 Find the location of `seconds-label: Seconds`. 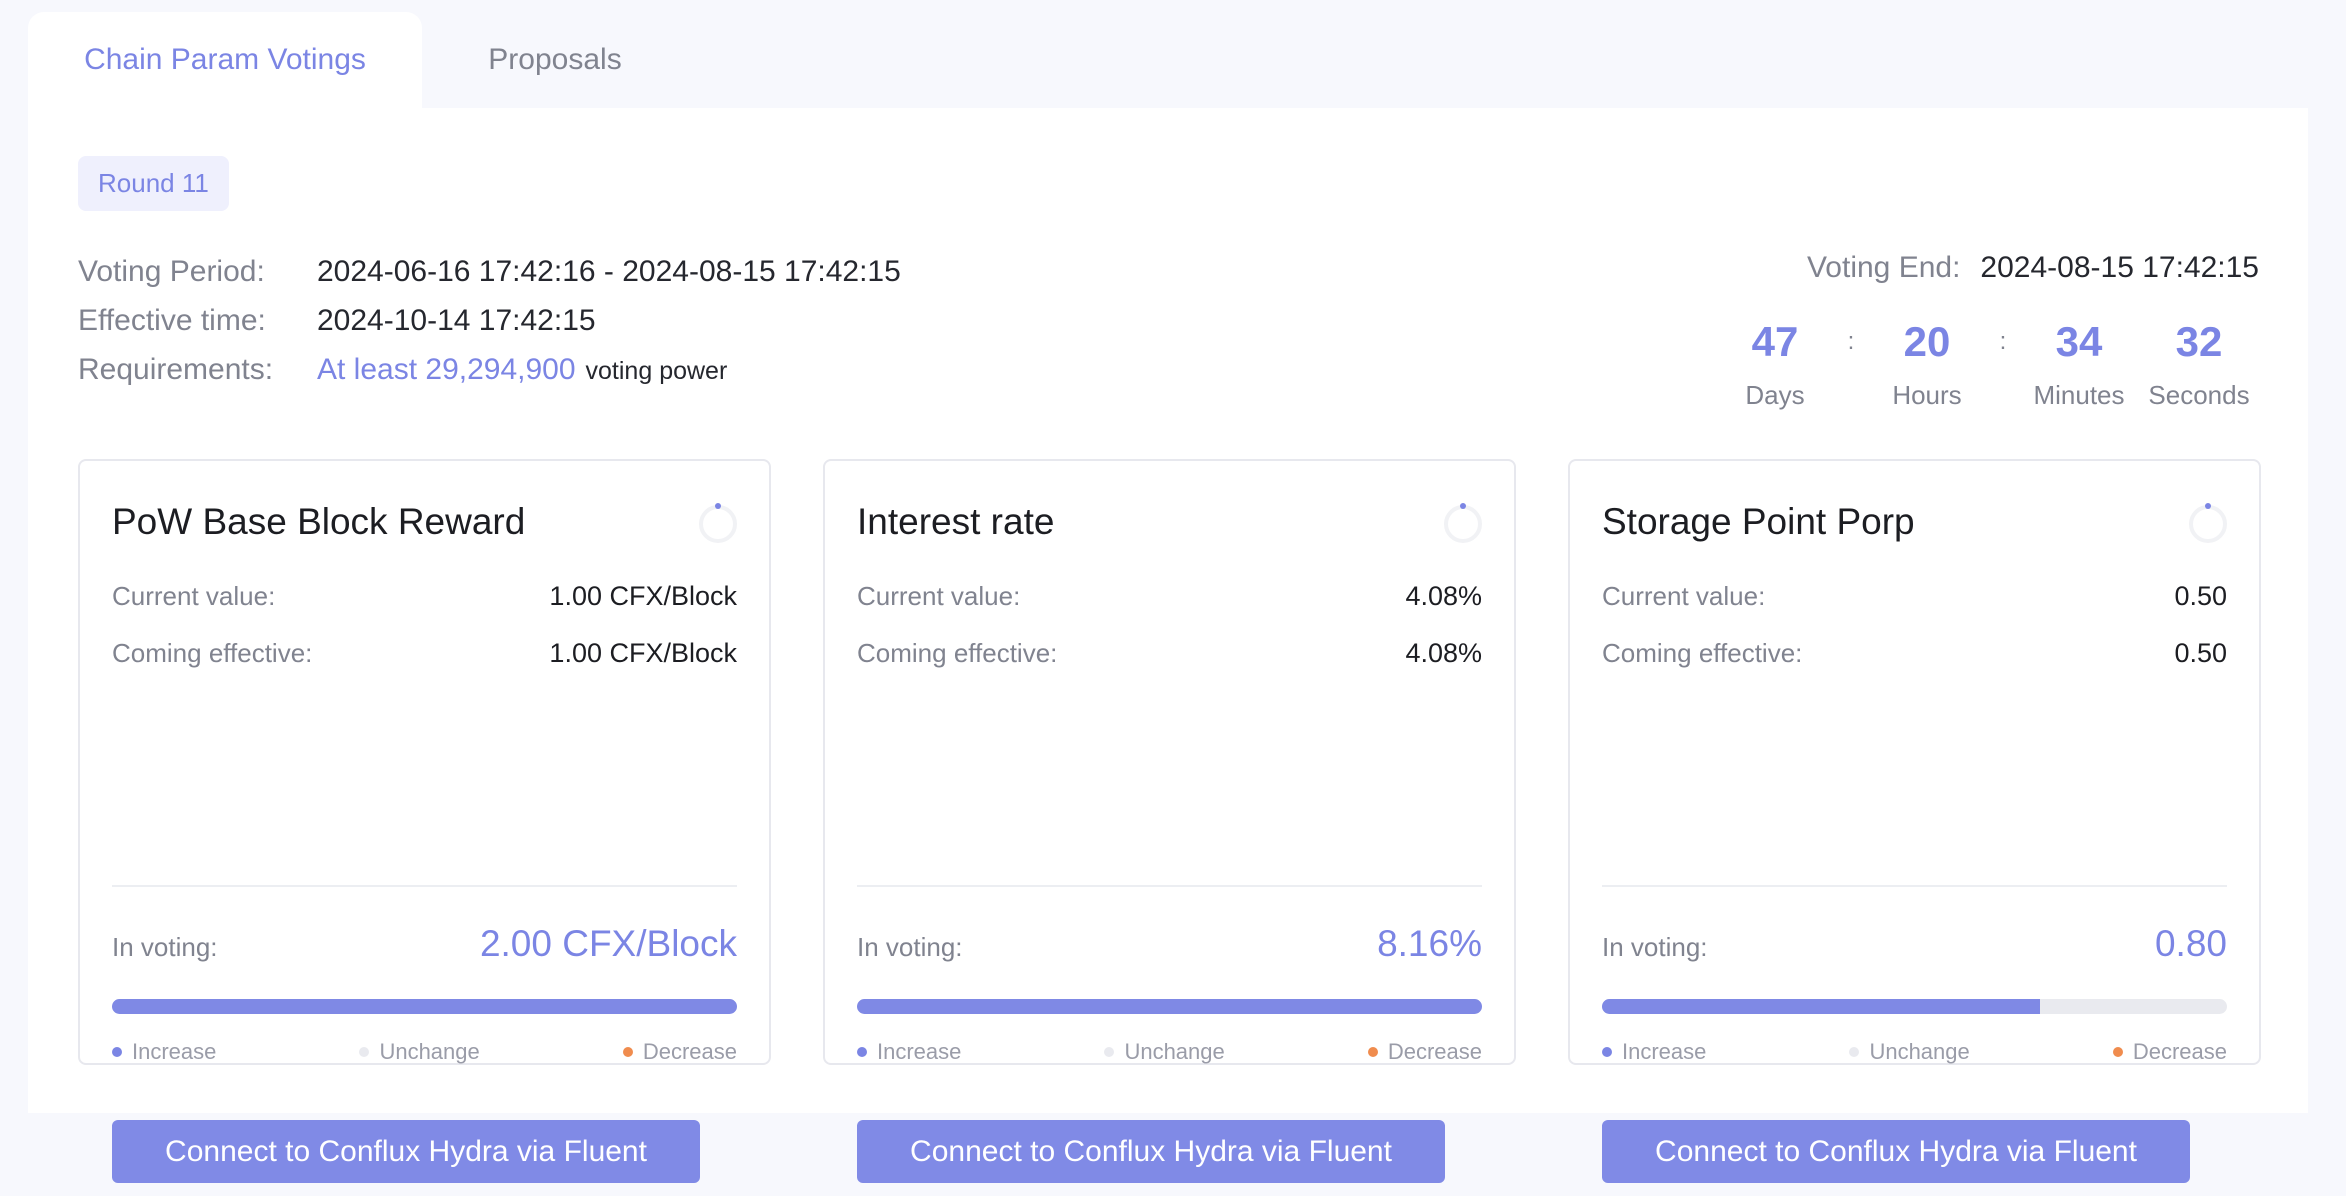

seconds-label: Seconds is located at coordinates (2199, 395).